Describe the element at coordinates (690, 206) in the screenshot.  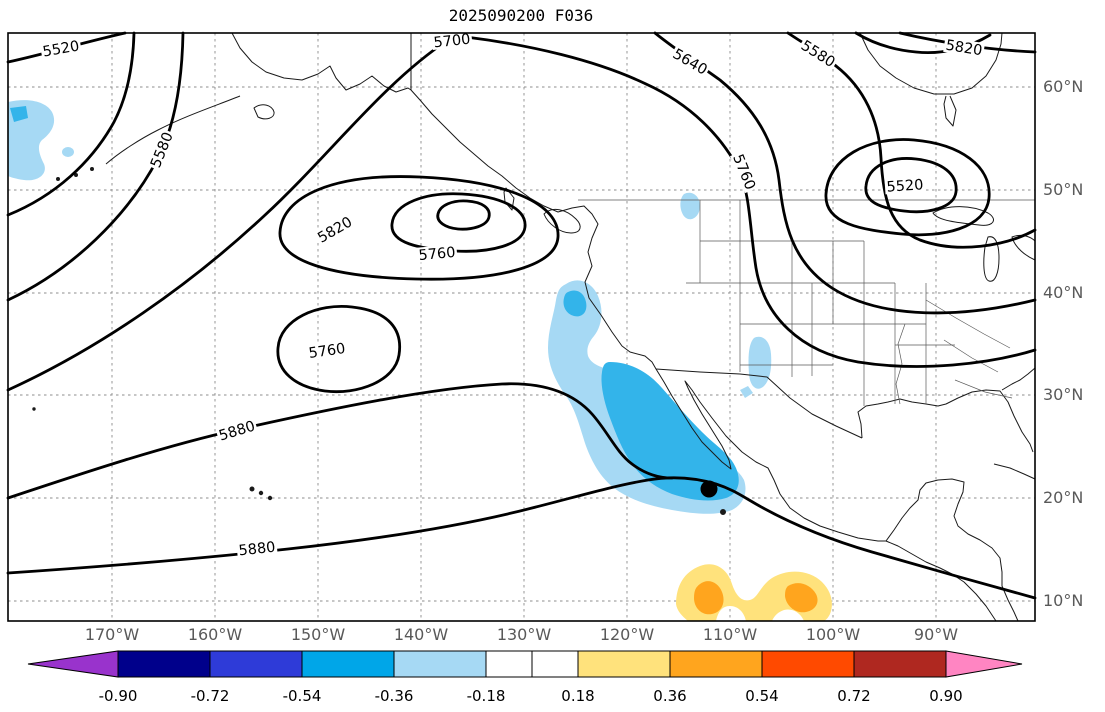
I see `neg-anomaly-light-montana` at that location.